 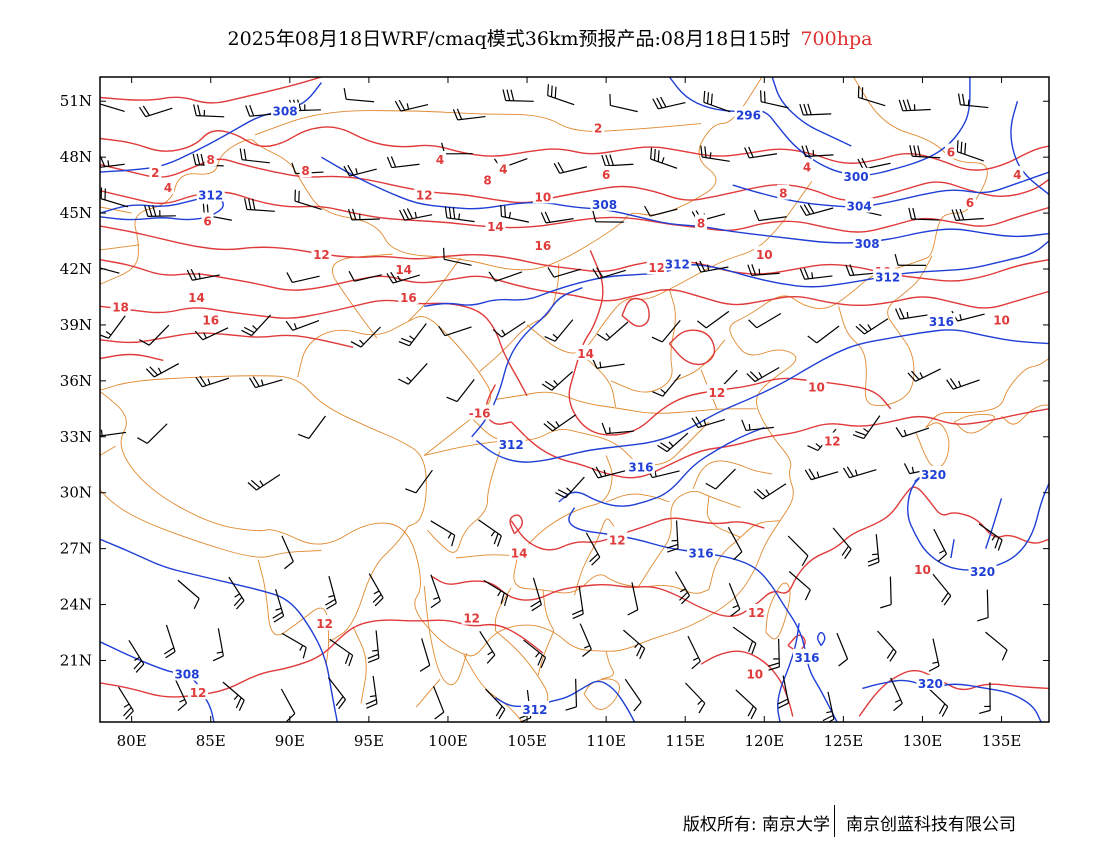 I want to click on height-label: 308, so click(x=604, y=205).